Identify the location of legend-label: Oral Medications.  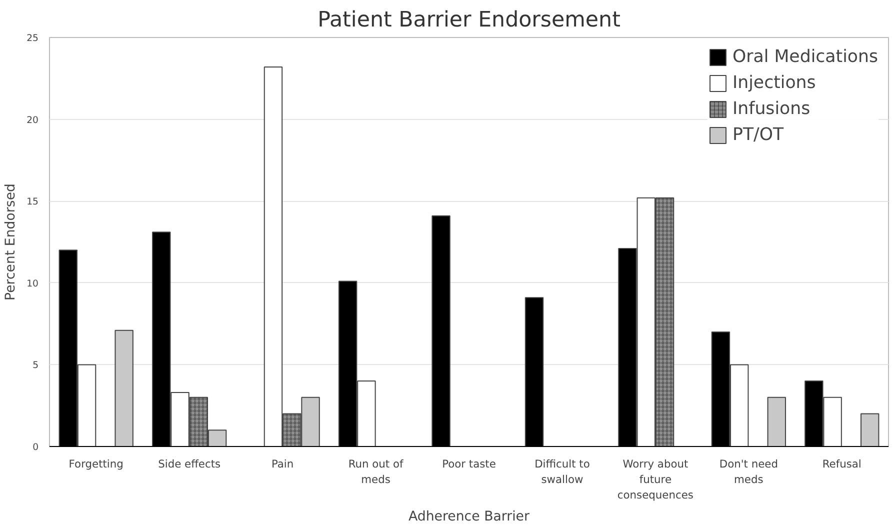
(805, 57).